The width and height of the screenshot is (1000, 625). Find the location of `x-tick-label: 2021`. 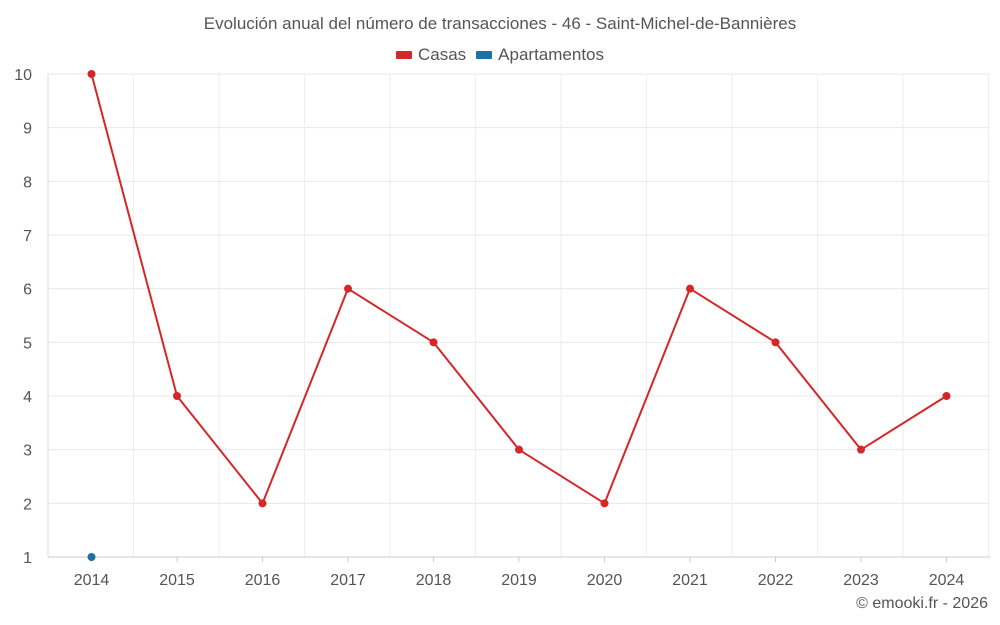

x-tick-label: 2021 is located at coordinates (690, 580).